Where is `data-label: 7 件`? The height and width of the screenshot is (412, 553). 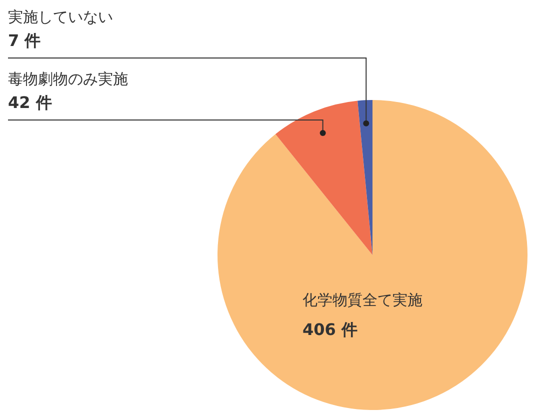
data-label: 7 件 is located at coordinates (24, 40).